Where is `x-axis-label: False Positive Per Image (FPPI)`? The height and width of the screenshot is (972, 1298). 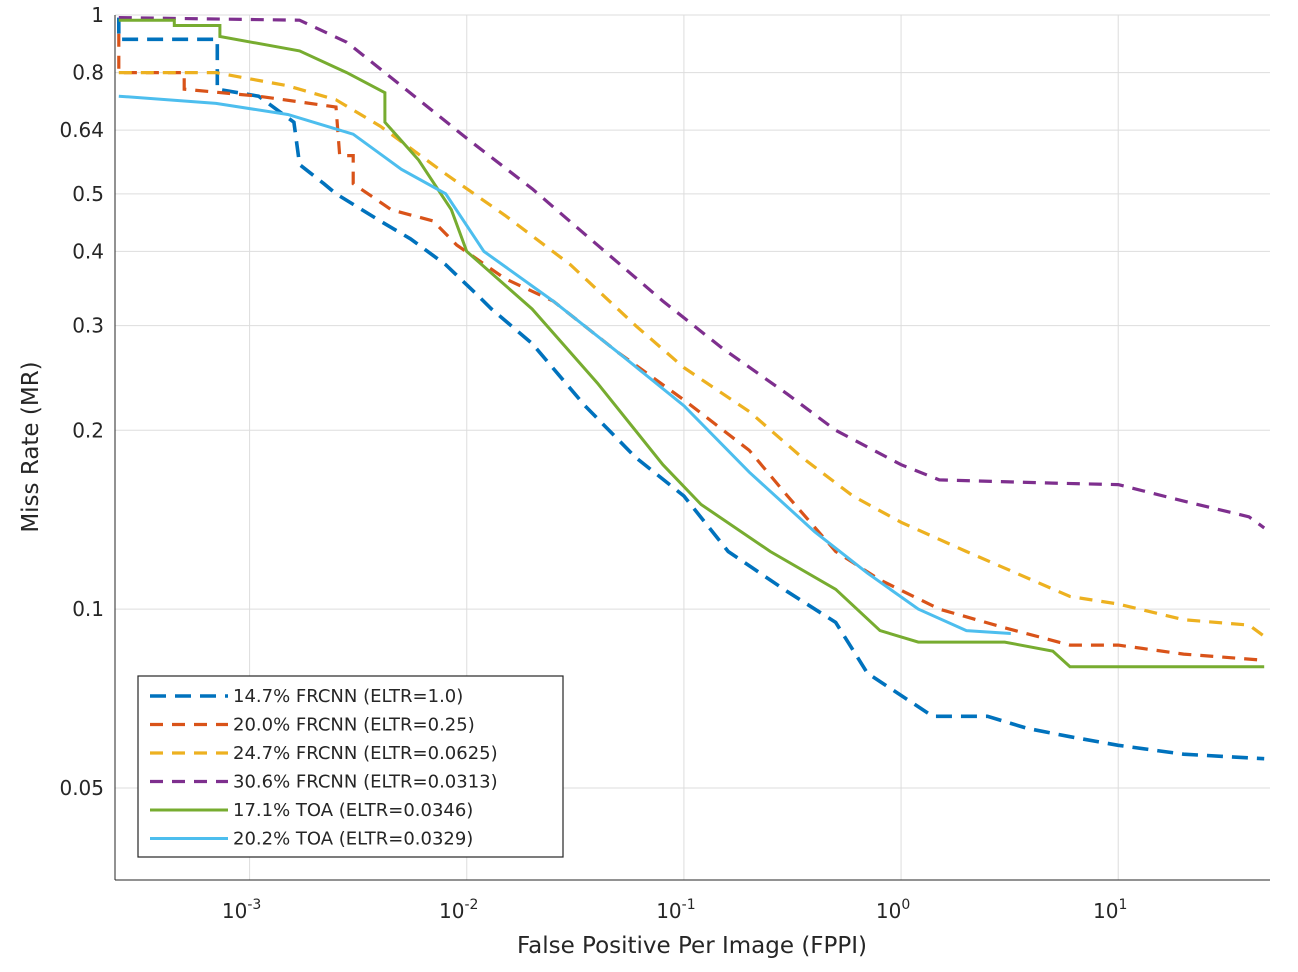
x-axis-label: False Positive Per Image (FPPI) is located at coordinates (692, 946).